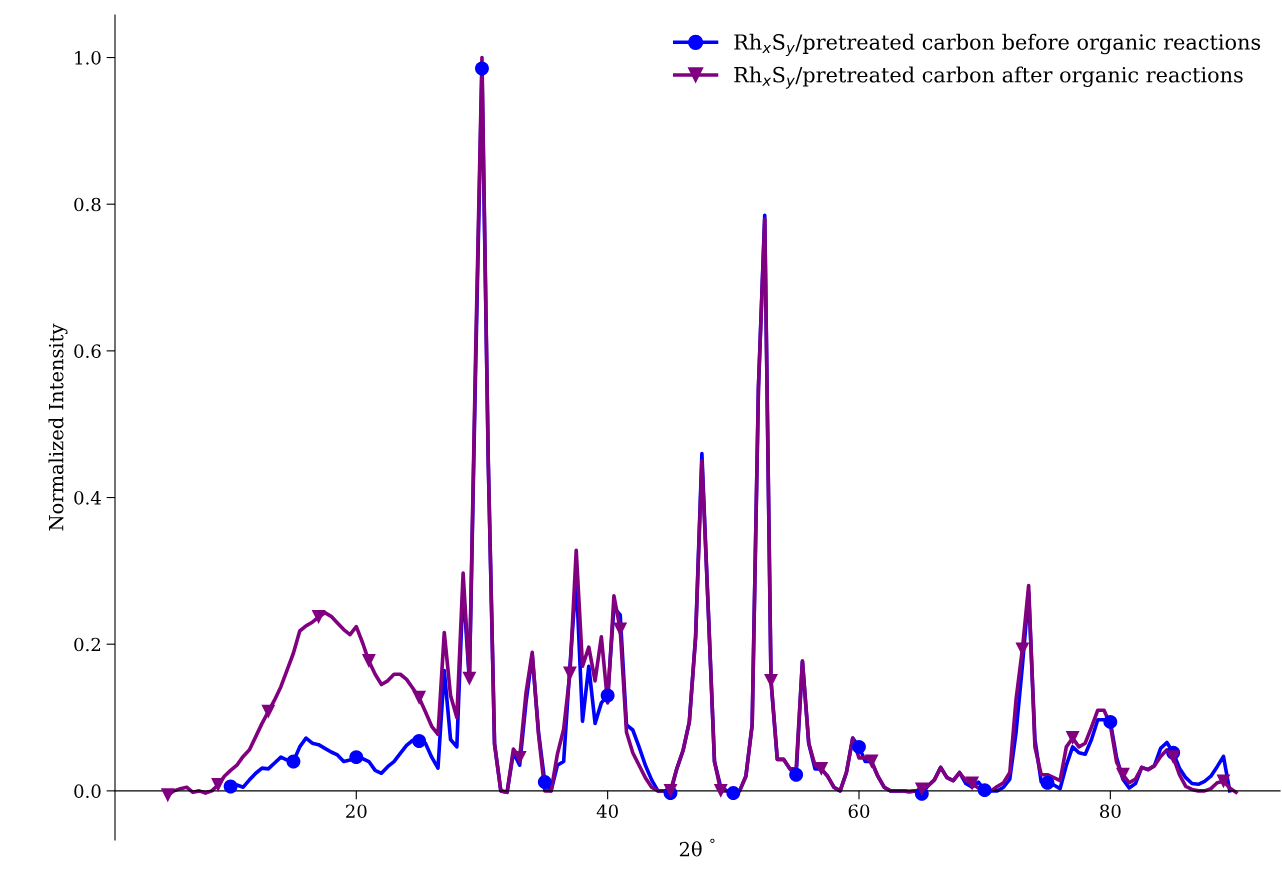  I want to click on x-tick-label: 60, so click(859, 811).